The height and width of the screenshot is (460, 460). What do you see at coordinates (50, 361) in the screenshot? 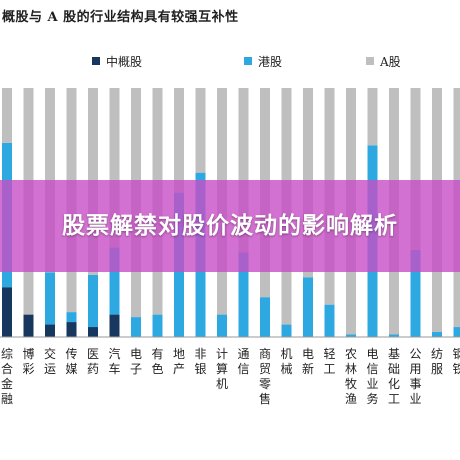
I see `x-tick-label-2: 交运` at bounding box center [50, 361].